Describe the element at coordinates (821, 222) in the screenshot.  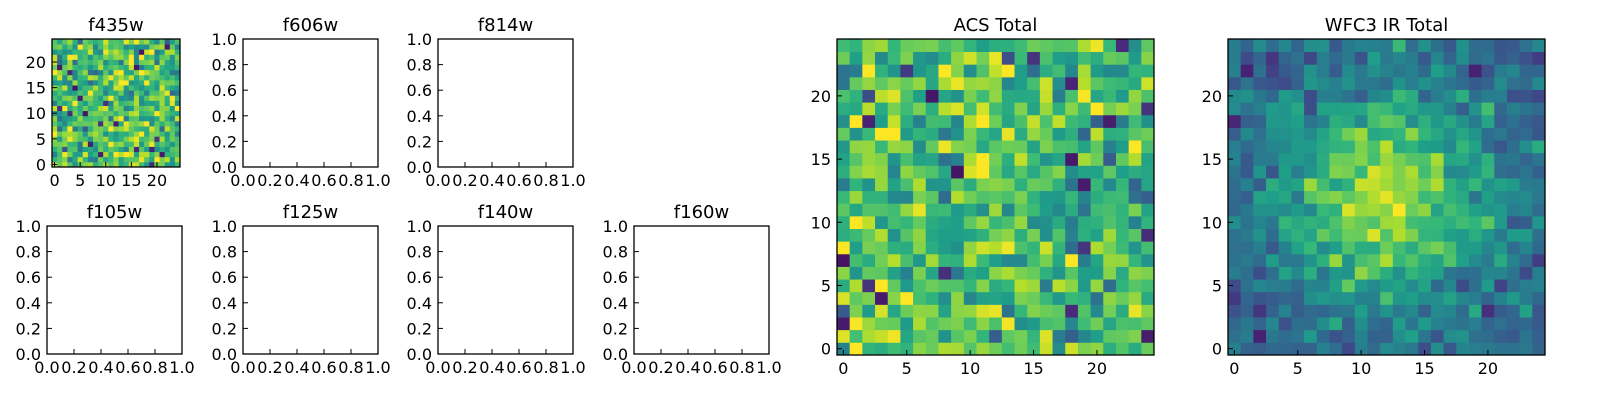
I see `y-tick-label: 10` at that location.